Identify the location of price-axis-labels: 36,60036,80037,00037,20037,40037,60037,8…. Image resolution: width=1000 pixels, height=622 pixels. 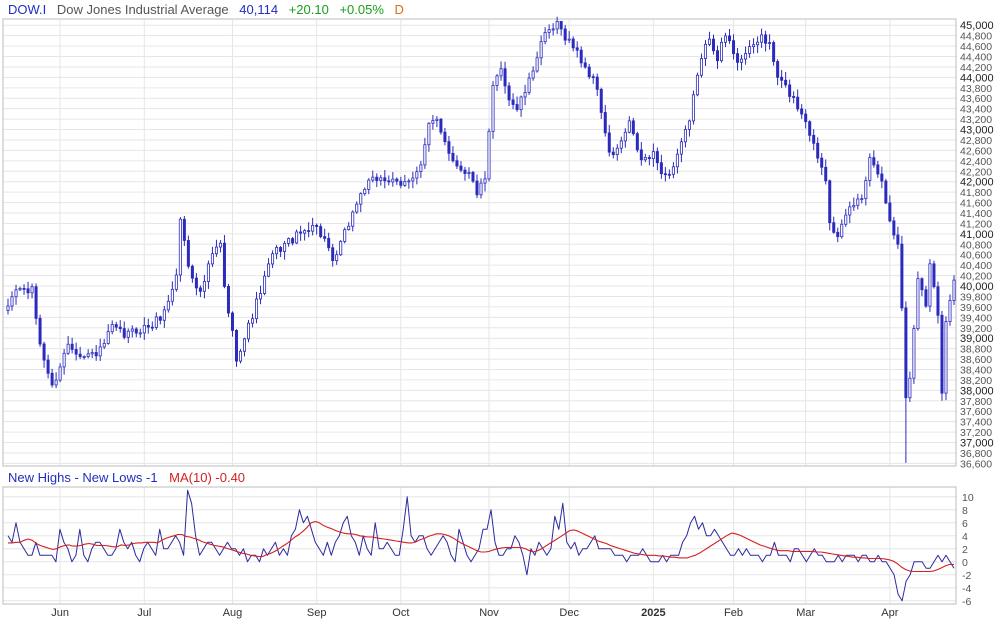
(977, 245).